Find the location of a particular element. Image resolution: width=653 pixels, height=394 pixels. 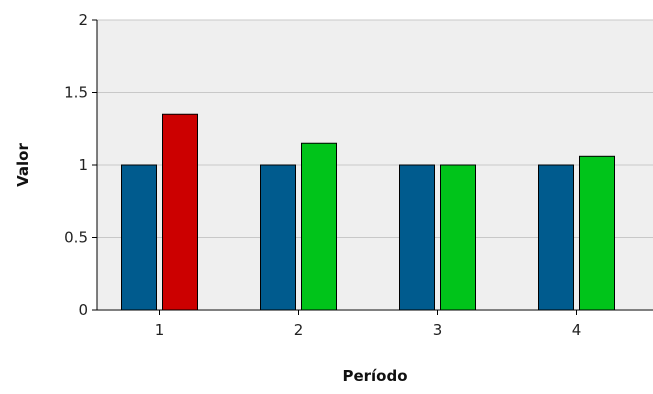

y-tick-label: 1 is located at coordinates (83, 165).